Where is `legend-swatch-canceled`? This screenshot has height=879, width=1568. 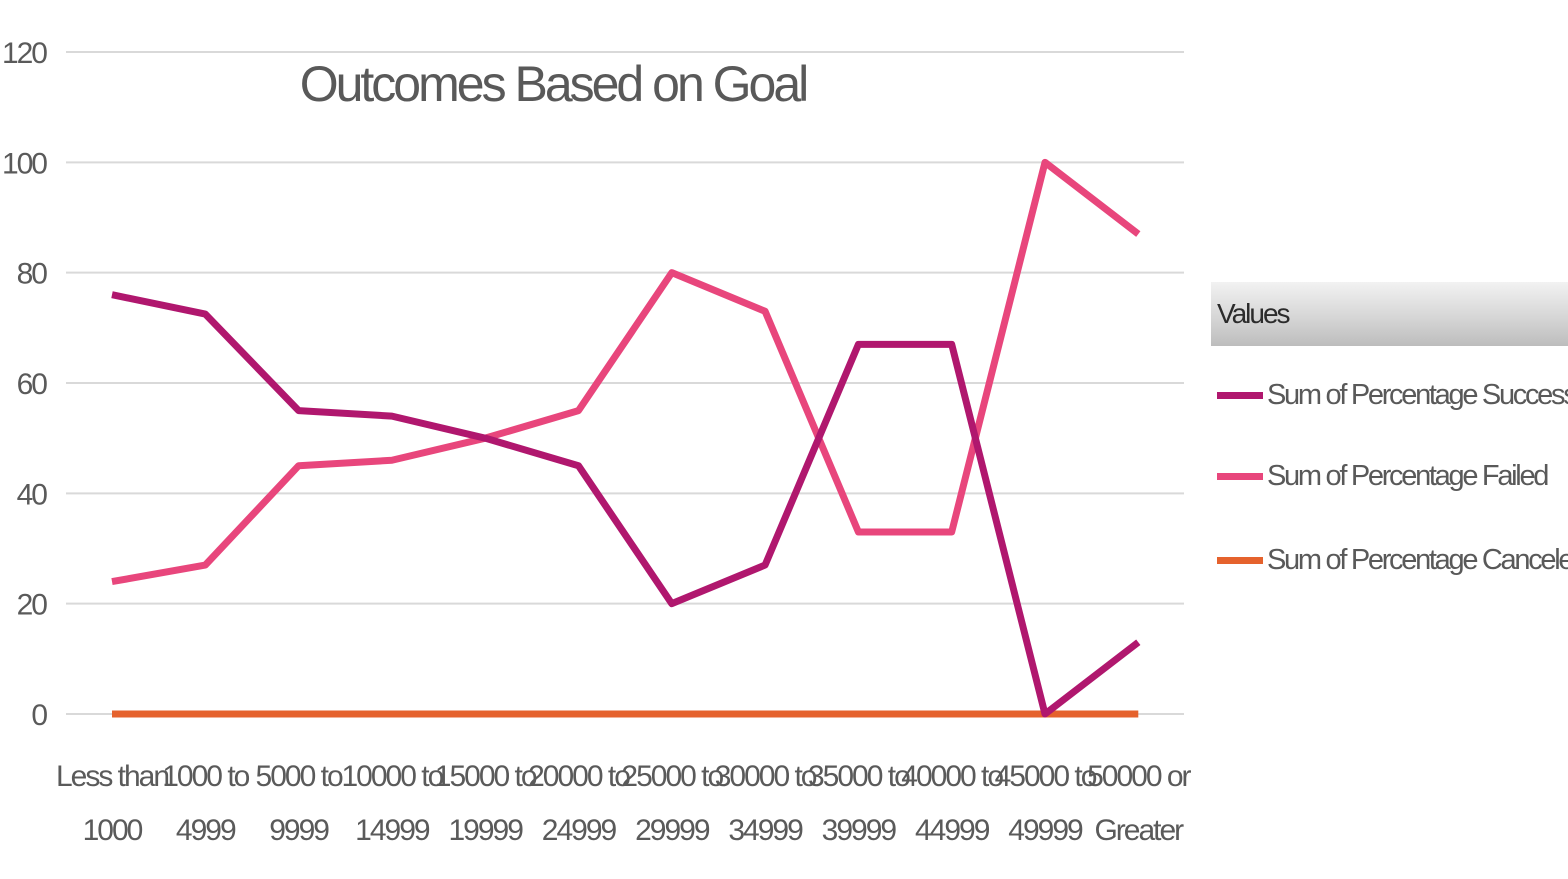 legend-swatch-canceled is located at coordinates (1240, 560).